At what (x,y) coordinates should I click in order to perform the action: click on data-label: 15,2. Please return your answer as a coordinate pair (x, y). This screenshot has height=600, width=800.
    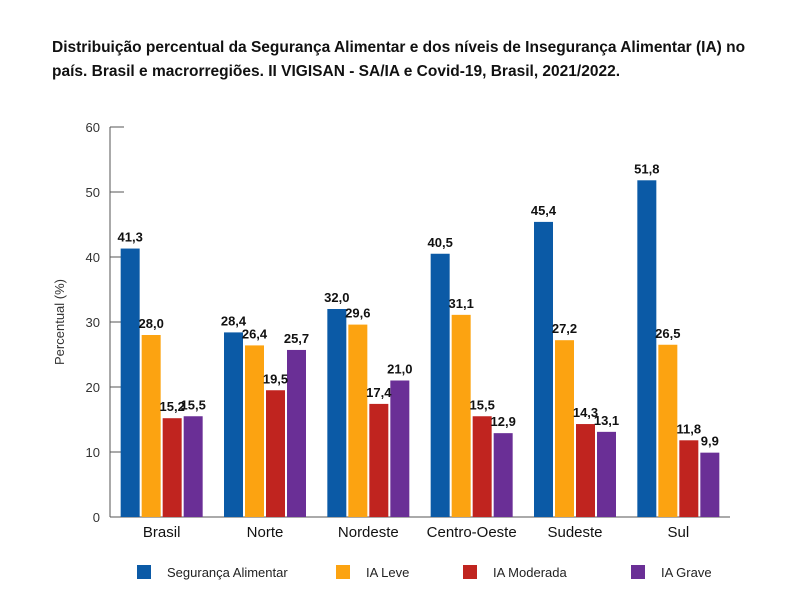
    Looking at the image, I should click on (172, 406).